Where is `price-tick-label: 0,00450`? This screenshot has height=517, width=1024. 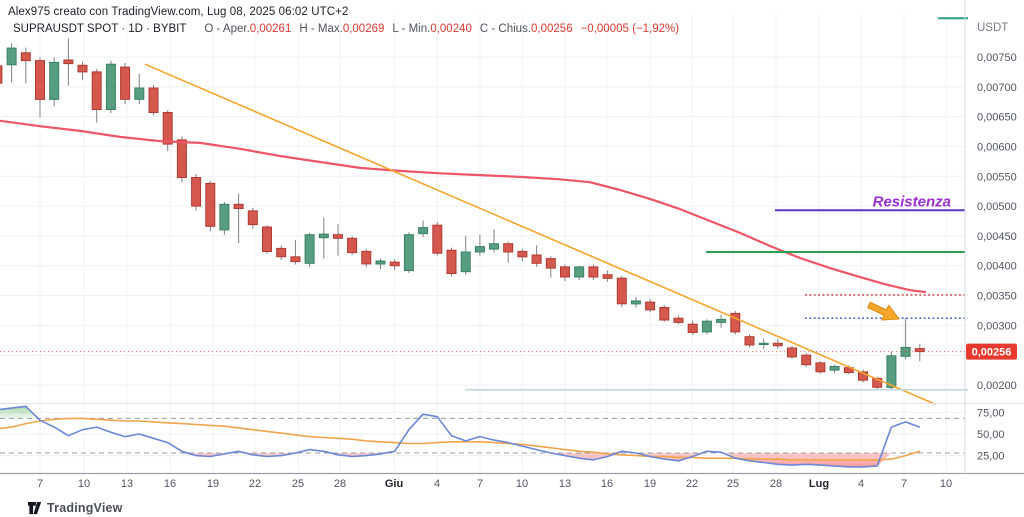 price-tick-label: 0,00450 is located at coordinates (997, 237).